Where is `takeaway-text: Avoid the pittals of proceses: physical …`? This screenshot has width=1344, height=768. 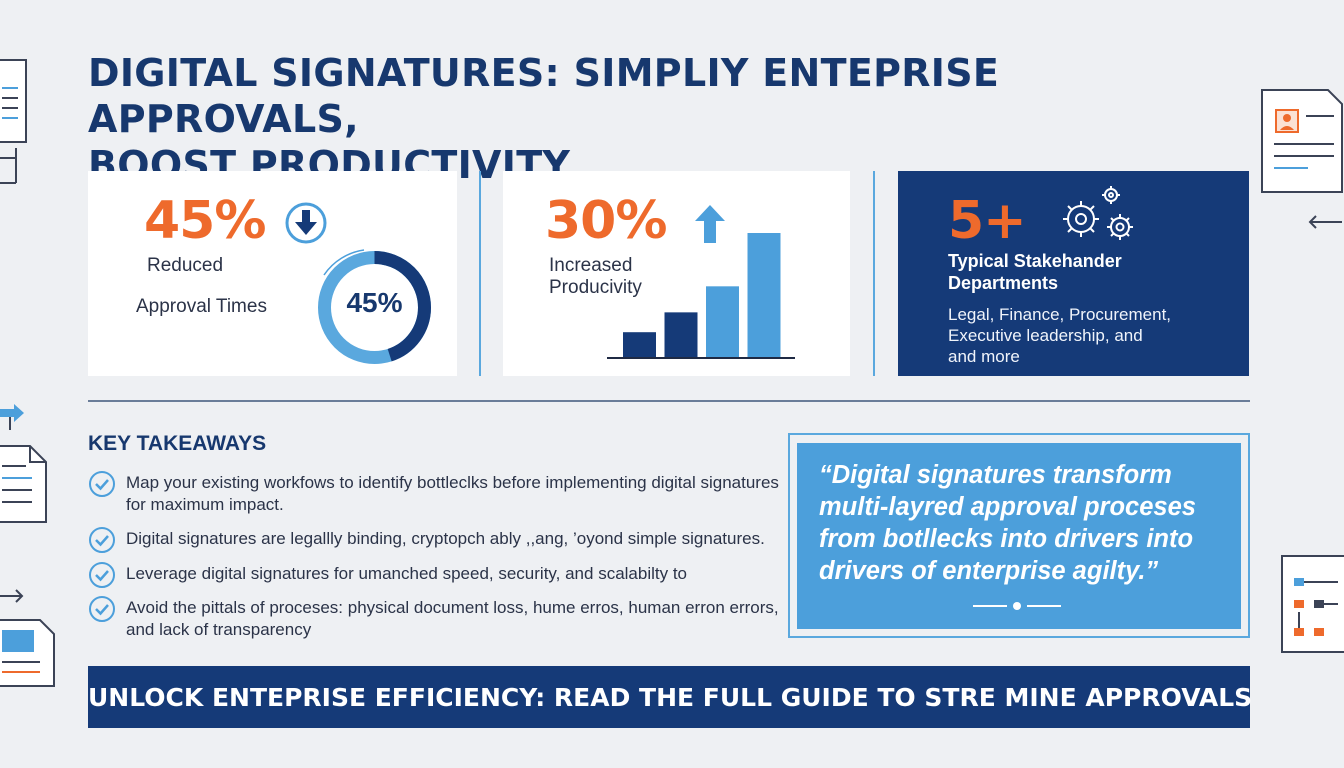 takeaway-text: Avoid the pittals of proceses: physical … is located at coordinates (452, 618).